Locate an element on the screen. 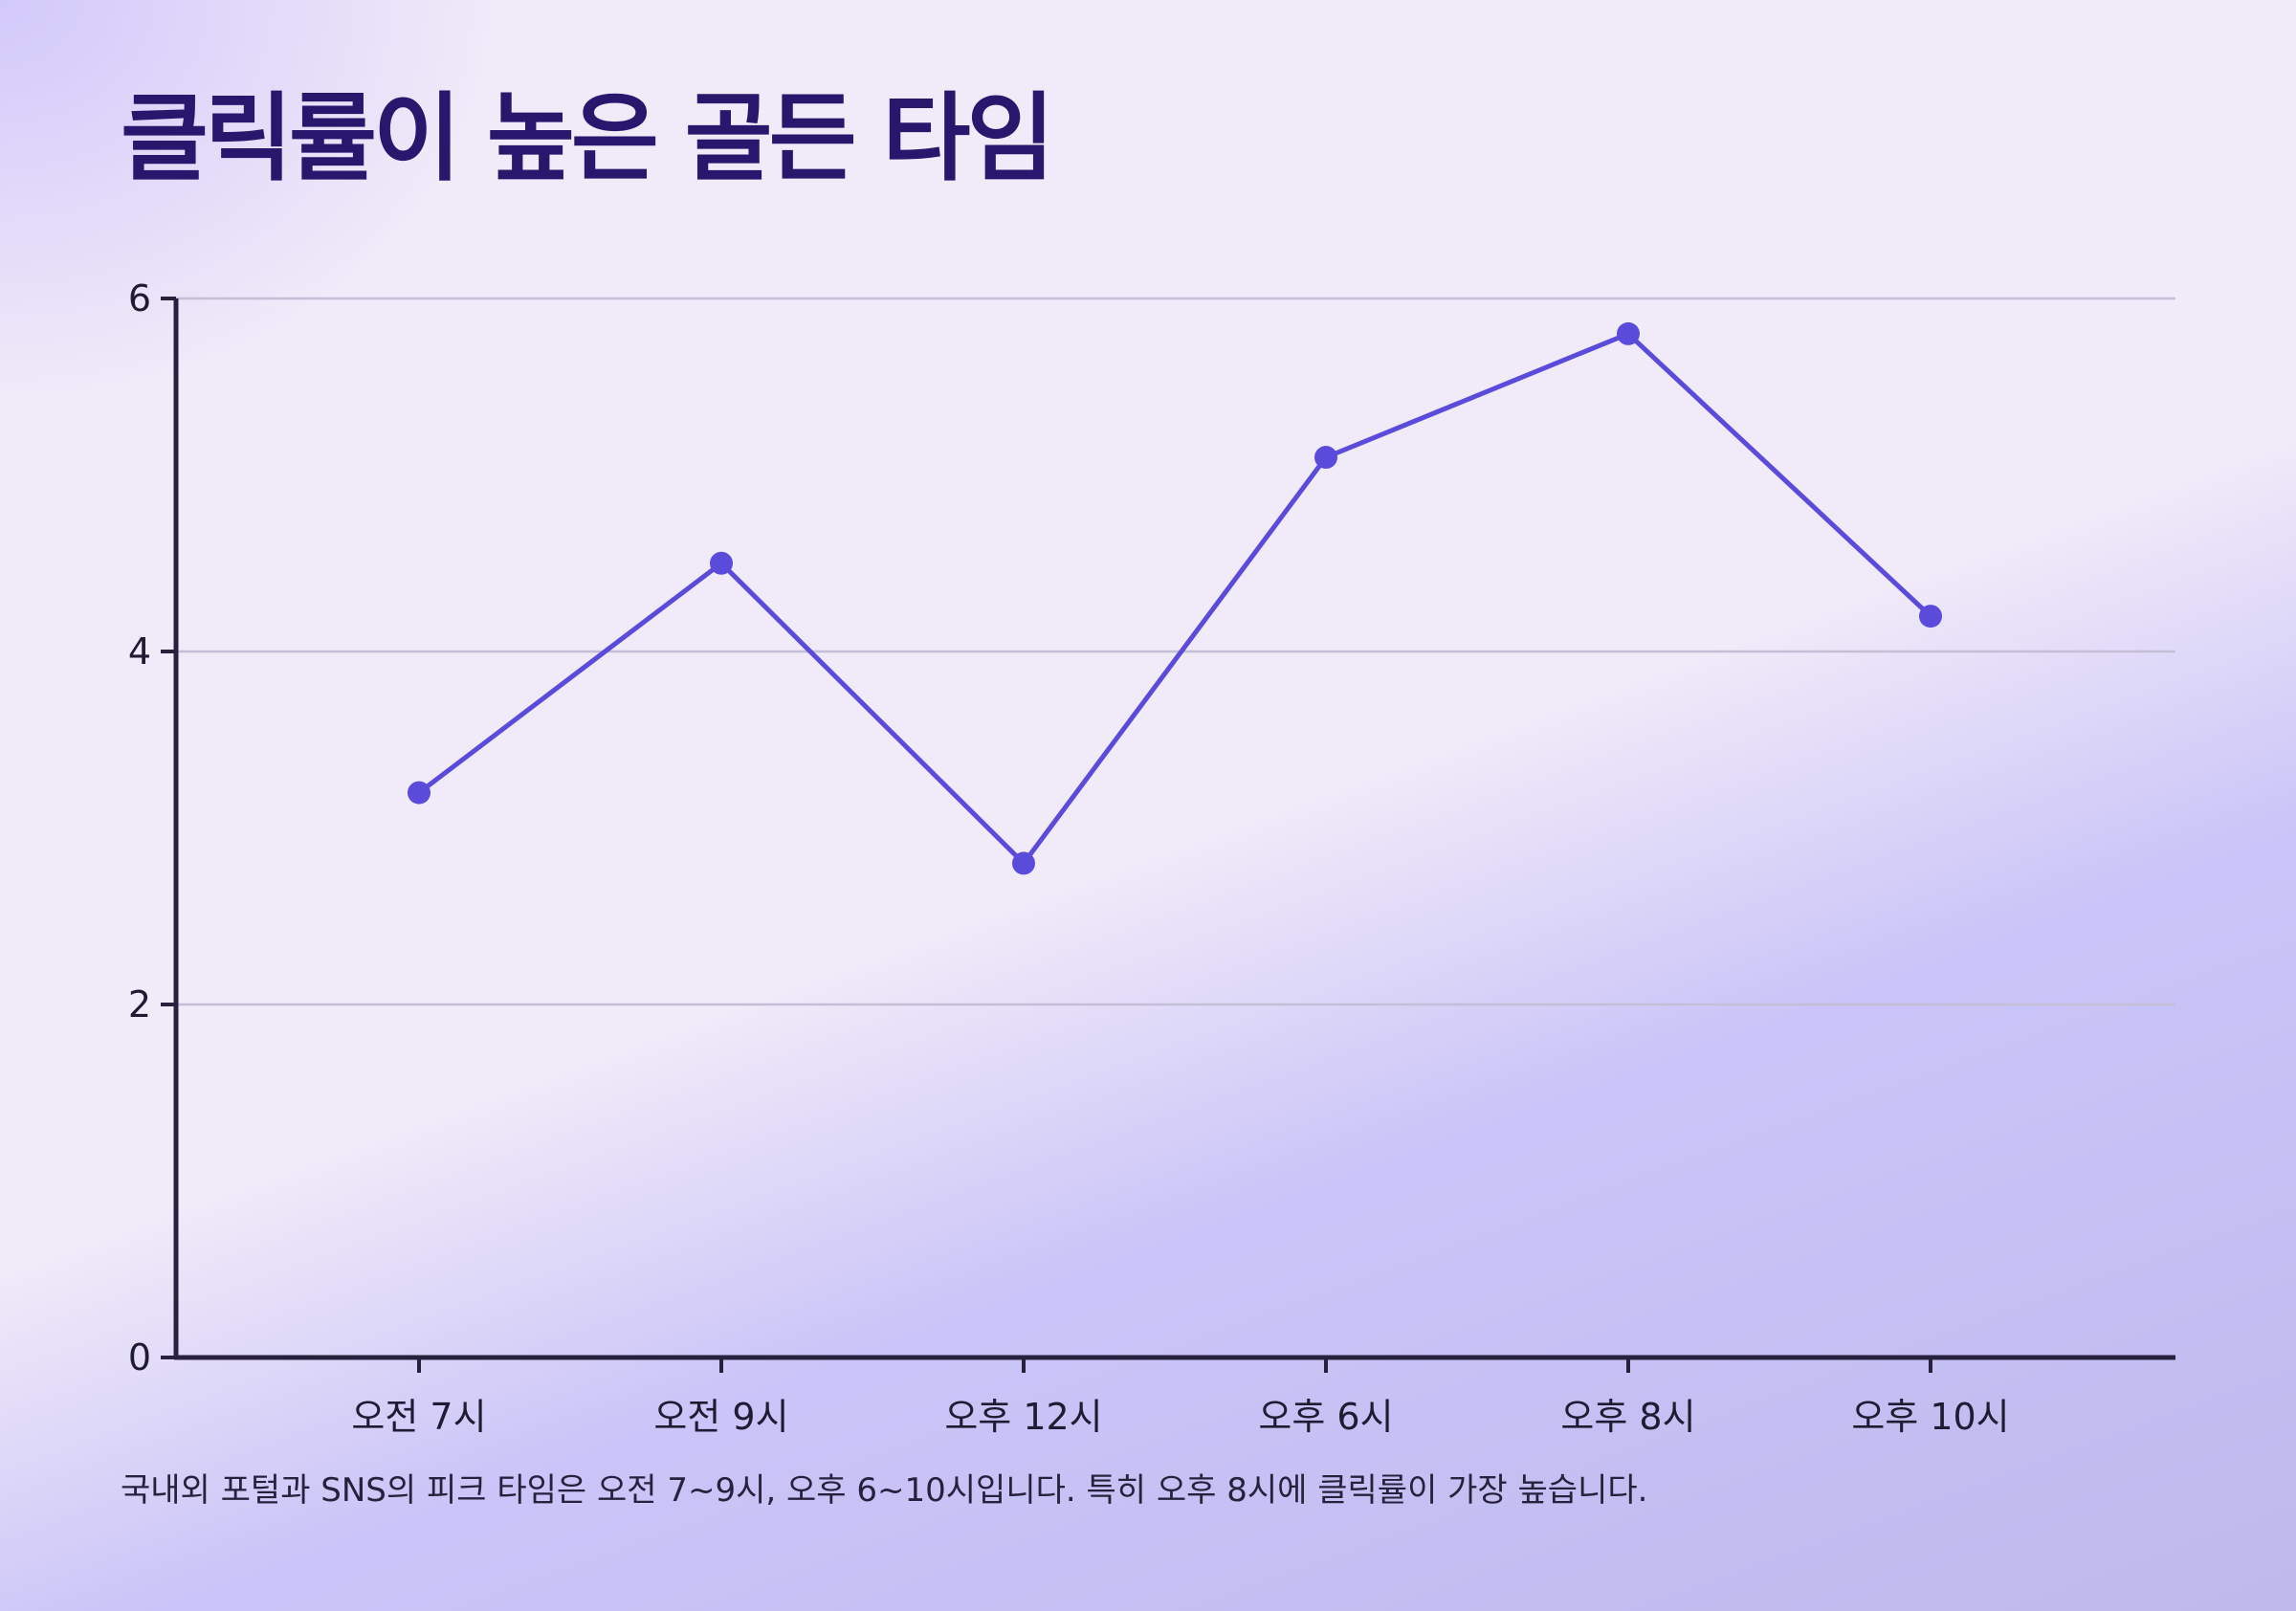 Image resolution: width=2296 pixels, height=1611 pixels. x-tick-label: 오후 6시 is located at coordinates (1325, 1417).